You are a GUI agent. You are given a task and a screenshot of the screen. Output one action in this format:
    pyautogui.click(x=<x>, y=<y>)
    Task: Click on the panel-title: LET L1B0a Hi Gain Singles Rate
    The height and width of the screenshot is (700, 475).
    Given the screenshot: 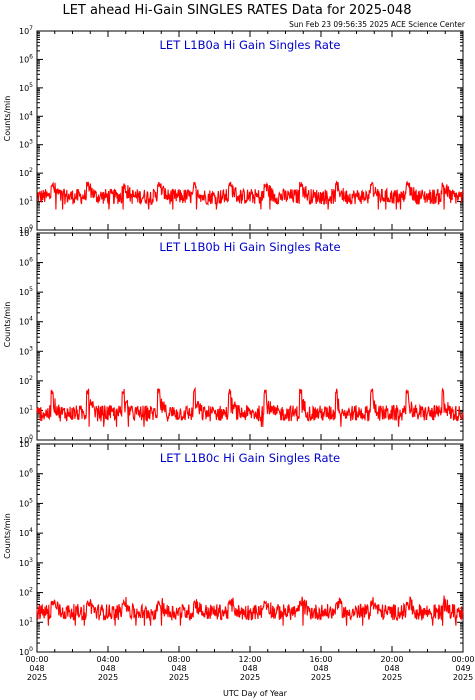 What is the action you would take?
    pyautogui.click(x=250, y=45)
    